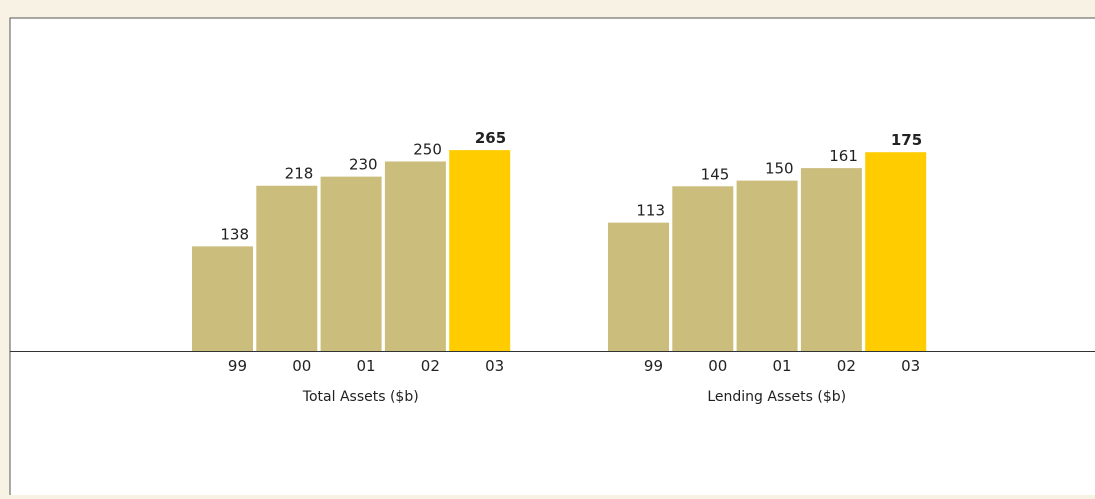  Describe the element at coordinates (360, 397) in the screenshot. I see `chart-title: Total Assets ($b)` at that location.